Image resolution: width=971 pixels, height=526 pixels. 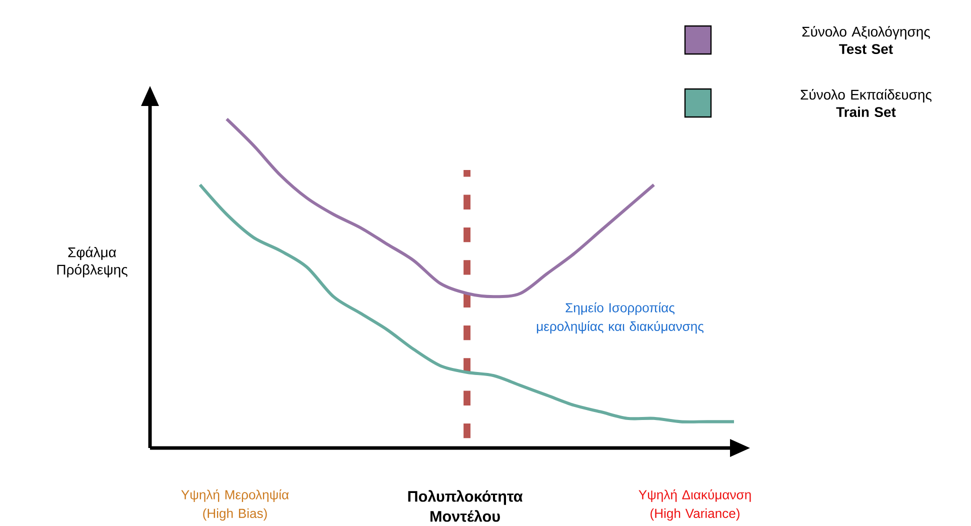 What do you see at coordinates (866, 40) in the screenshot?
I see `text: Σύνολο Αξιολόγησης Test Set` at bounding box center [866, 40].